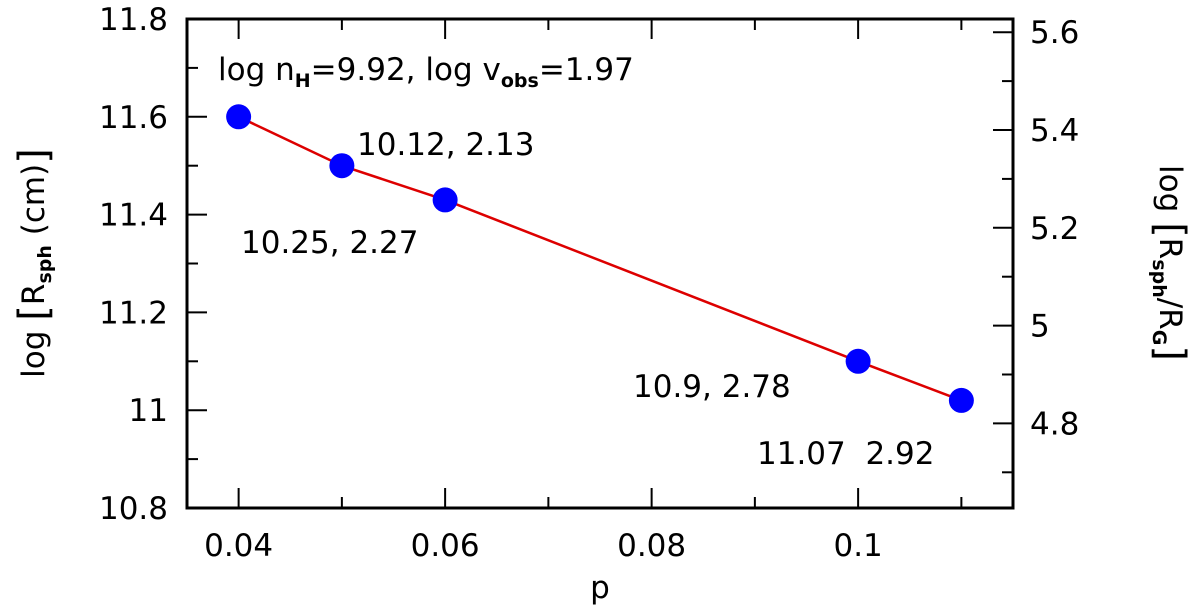 This screenshot has height=607, width=1200. What do you see at coordinates (238, 546) in the screenshot?
I see `x-tick-label: 0.04` at bounding box center [238, 546].